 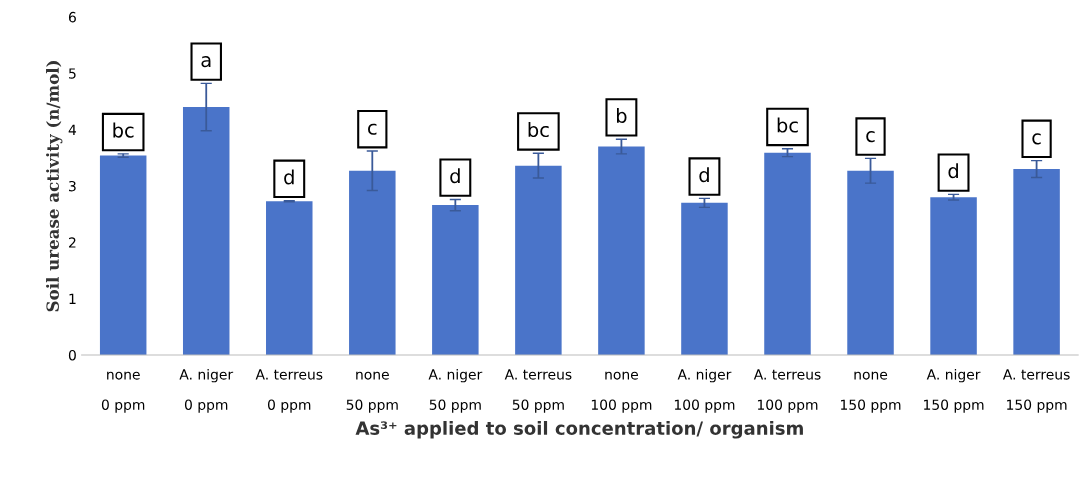 What do you see at coordinates (72, 129) in the screenshot?
I see `y-tick-label: 4` at bounding box center [72, 129].